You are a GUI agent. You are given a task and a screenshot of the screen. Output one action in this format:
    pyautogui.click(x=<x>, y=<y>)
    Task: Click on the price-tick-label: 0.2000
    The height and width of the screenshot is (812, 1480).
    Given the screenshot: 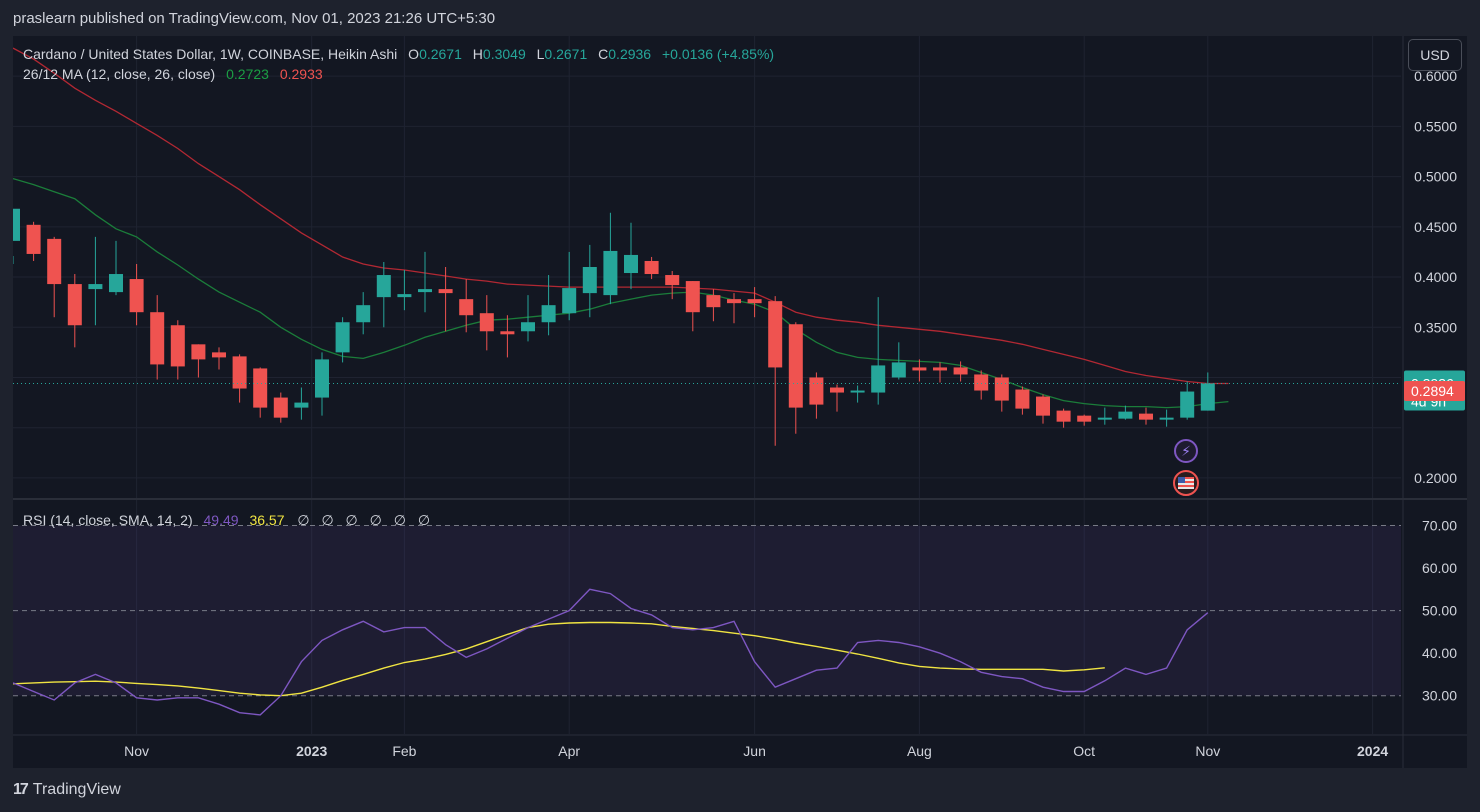 What is the action you would take?
    pyautogui.click(x=1435, y=478)
    